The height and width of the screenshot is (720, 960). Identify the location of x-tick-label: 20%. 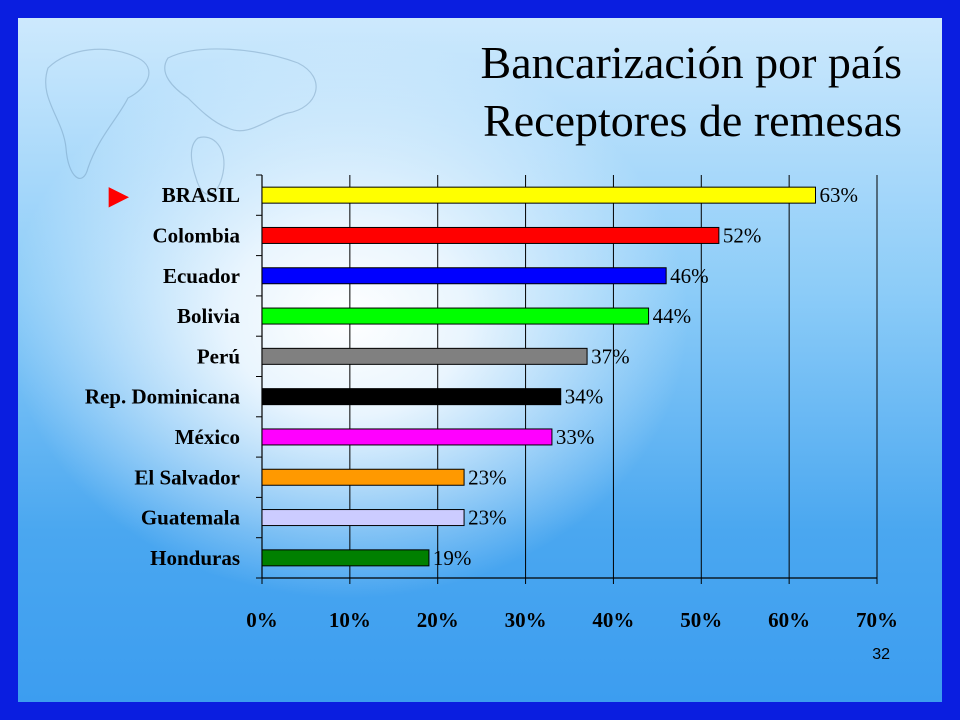
(438, 620).